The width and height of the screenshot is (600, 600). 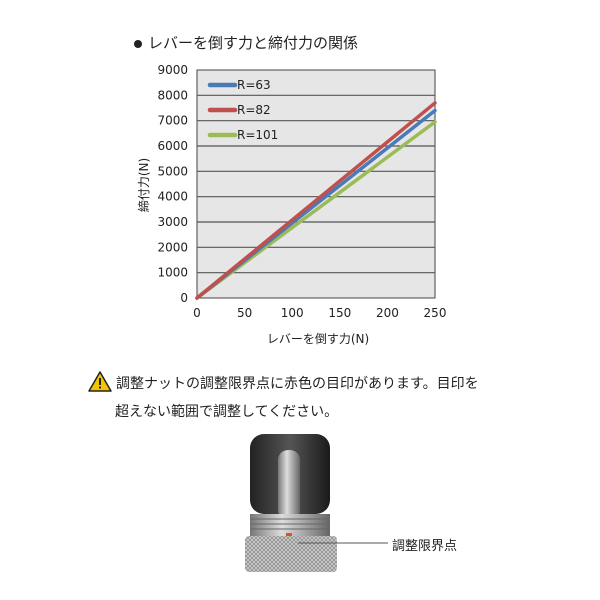 I want to click on adjustment-limit-label: 調整限界点, so click(x=425, y=546).